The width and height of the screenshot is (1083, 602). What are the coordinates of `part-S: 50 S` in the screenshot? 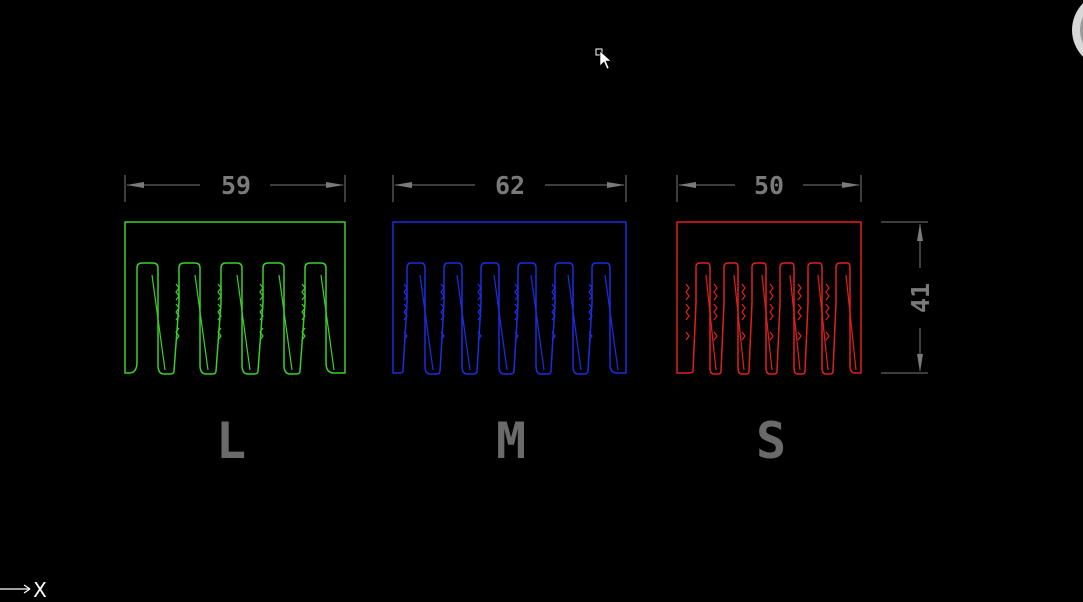 It's located at (769, 320).